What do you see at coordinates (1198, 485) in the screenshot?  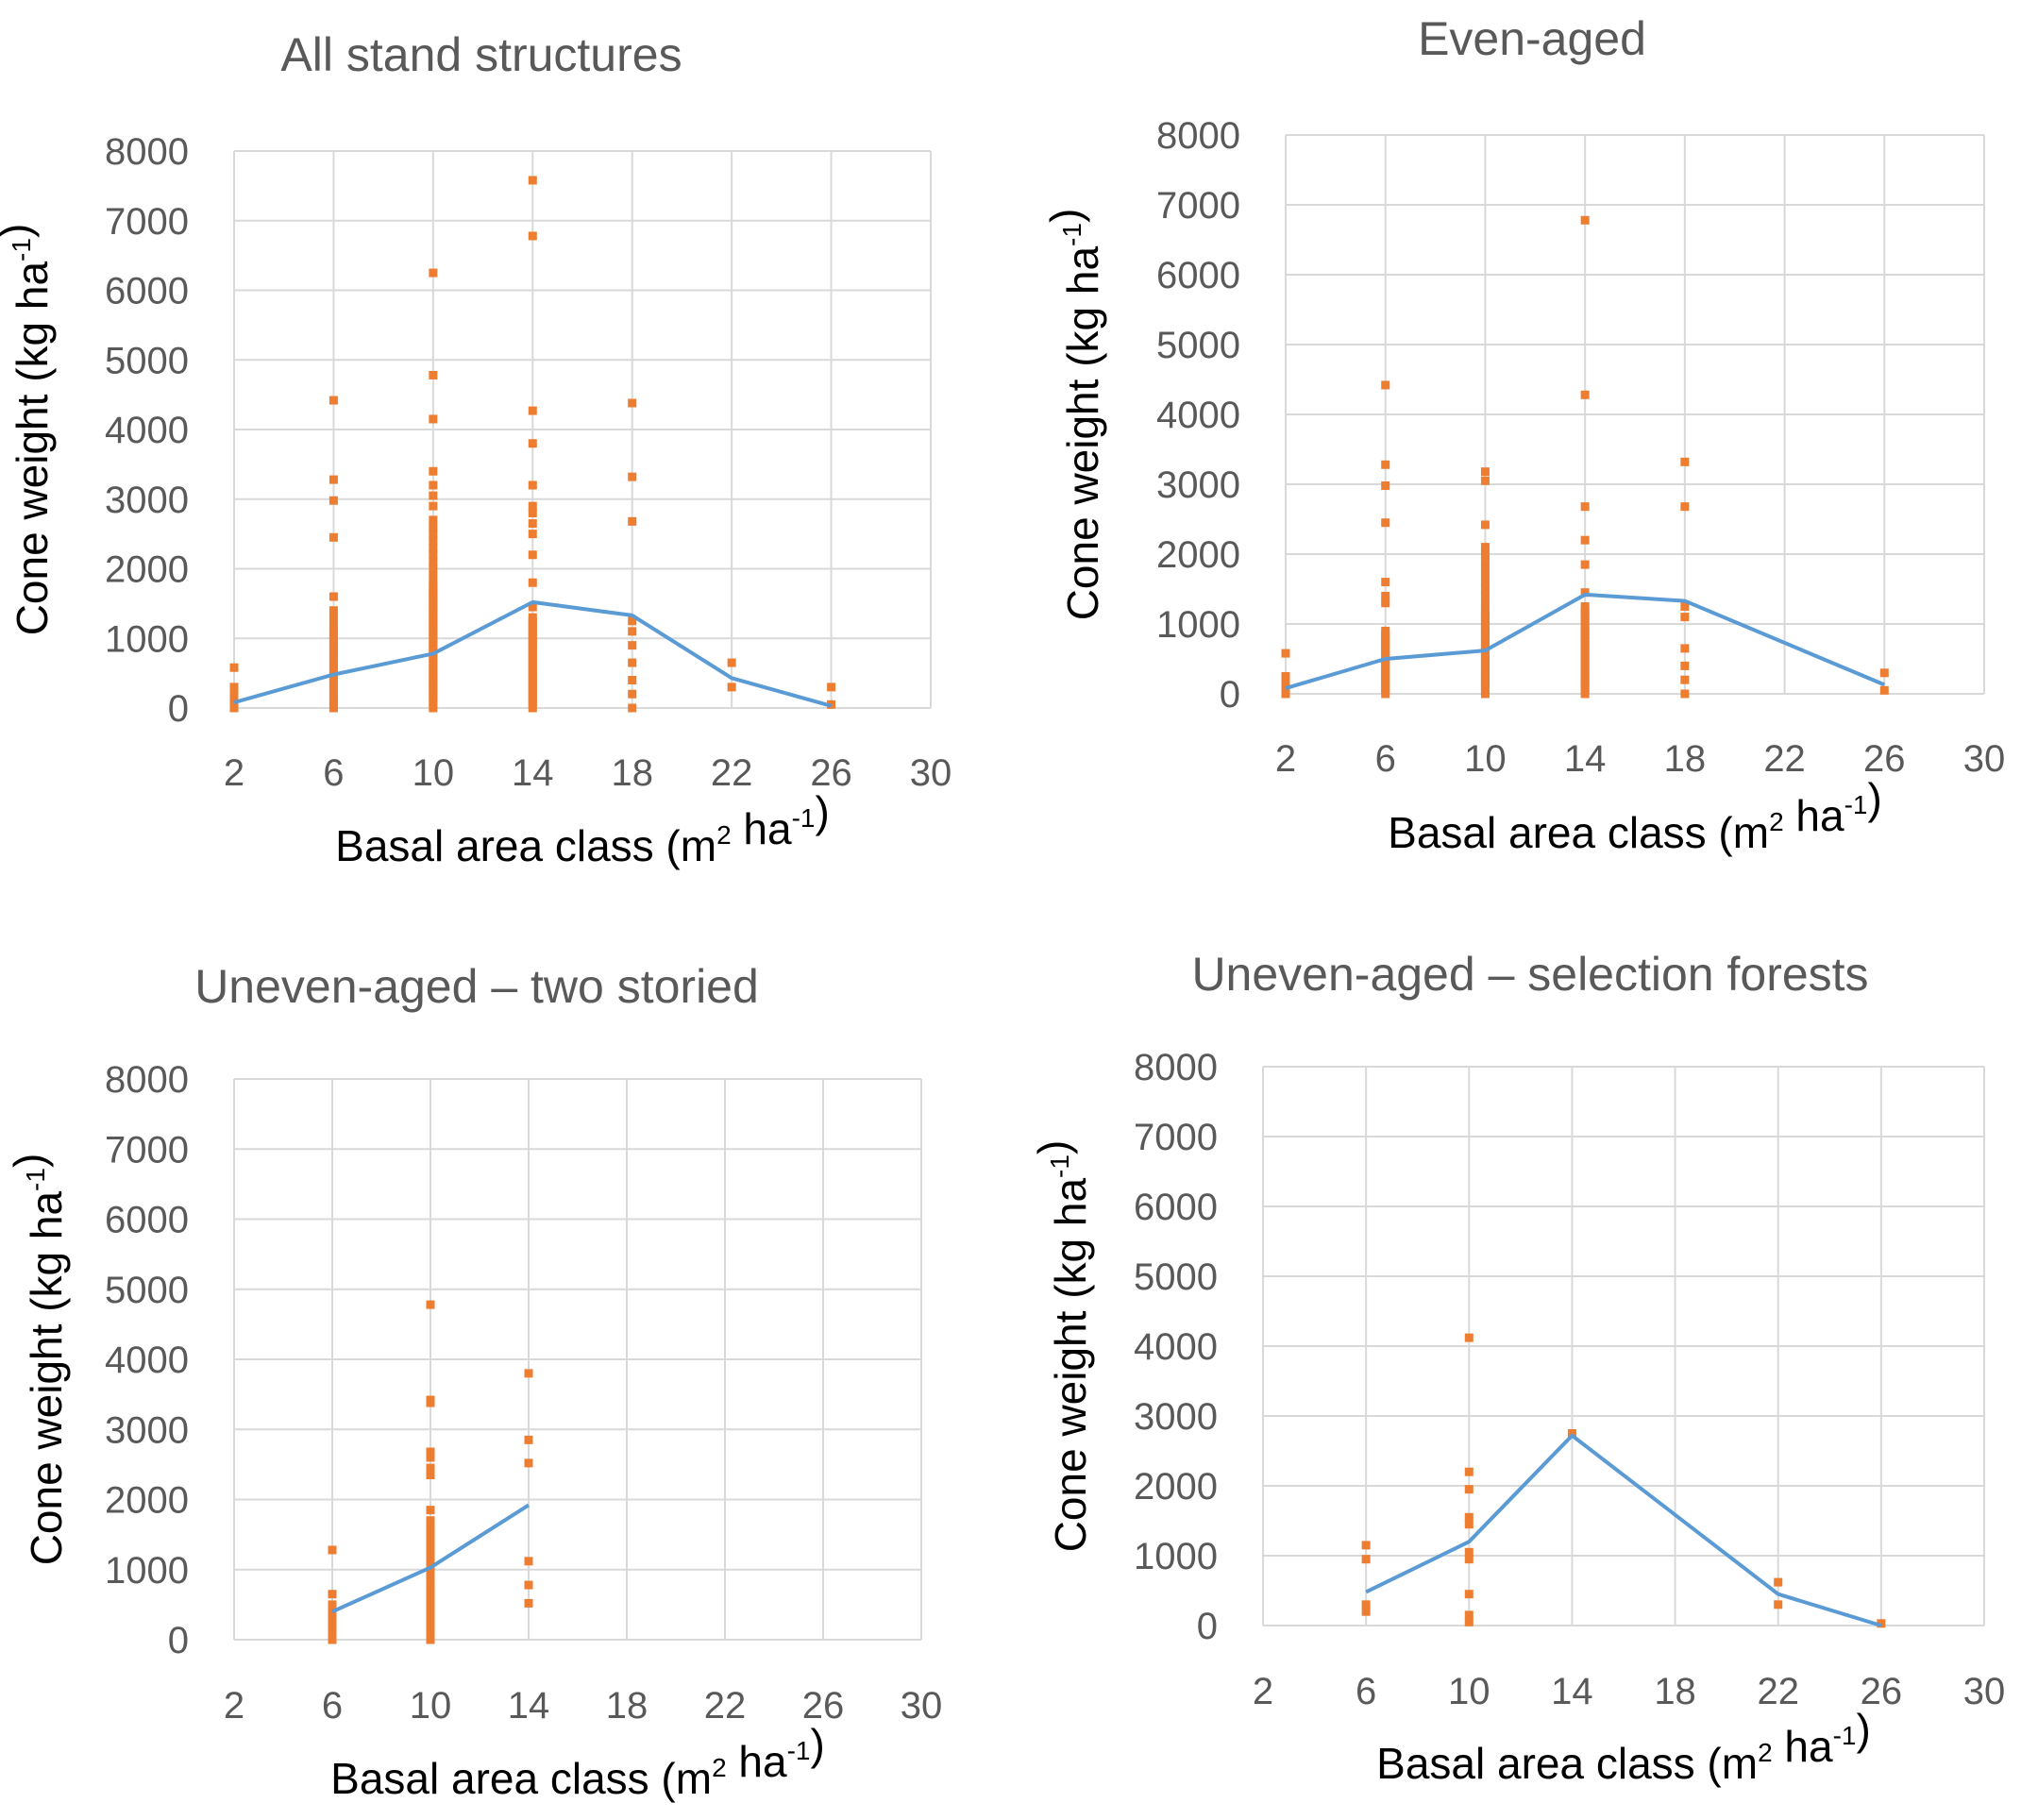 I see `y-tick-label: 3000` at bounding box center [1198, 485].